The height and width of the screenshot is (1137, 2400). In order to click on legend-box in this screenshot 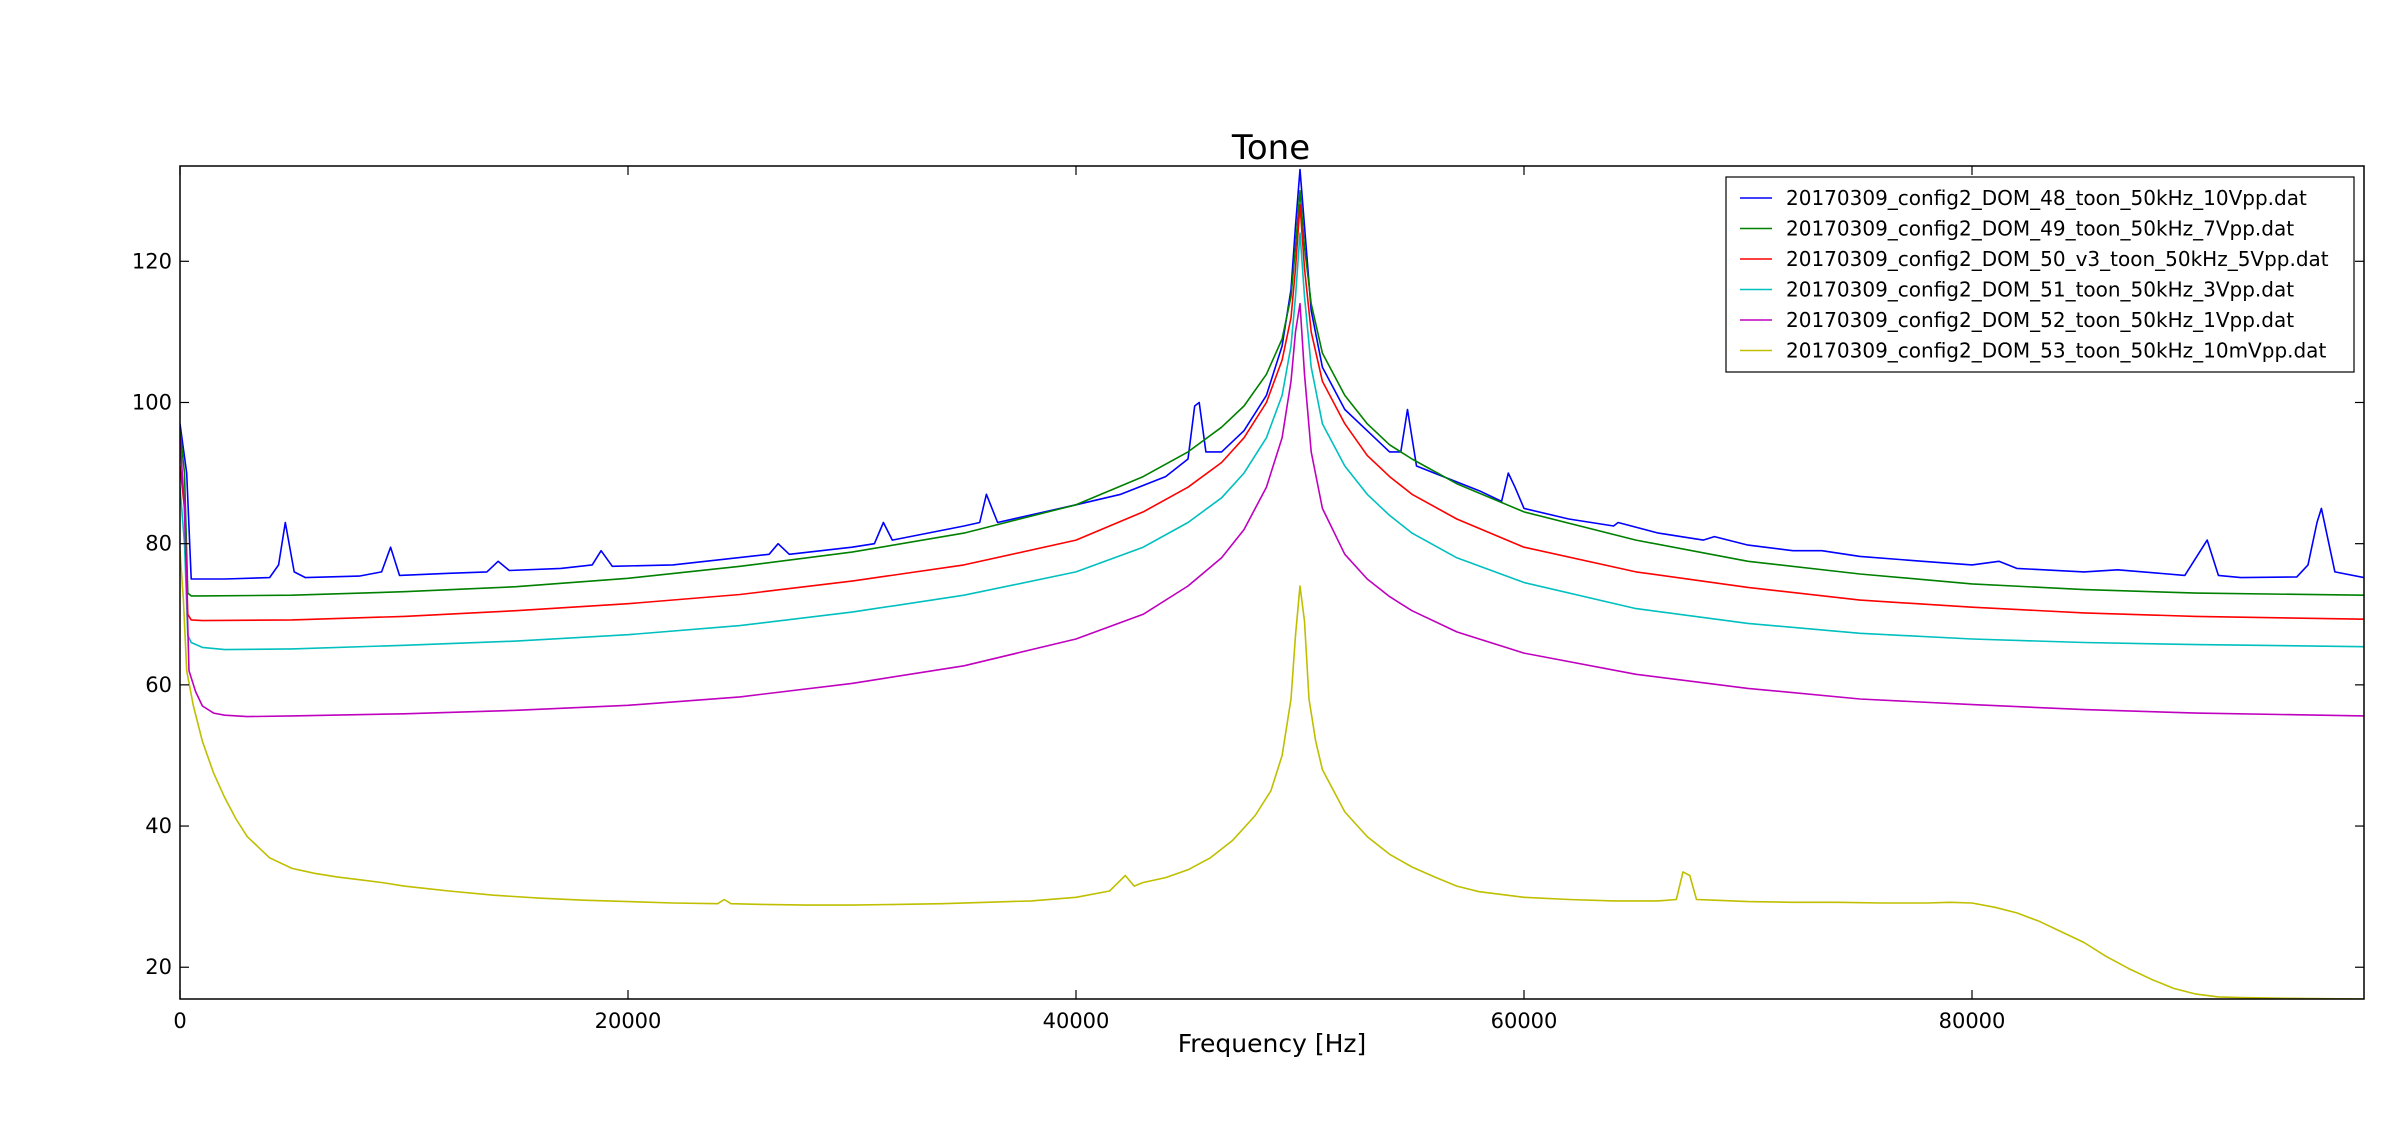, I will do `click(2040, 274)`.